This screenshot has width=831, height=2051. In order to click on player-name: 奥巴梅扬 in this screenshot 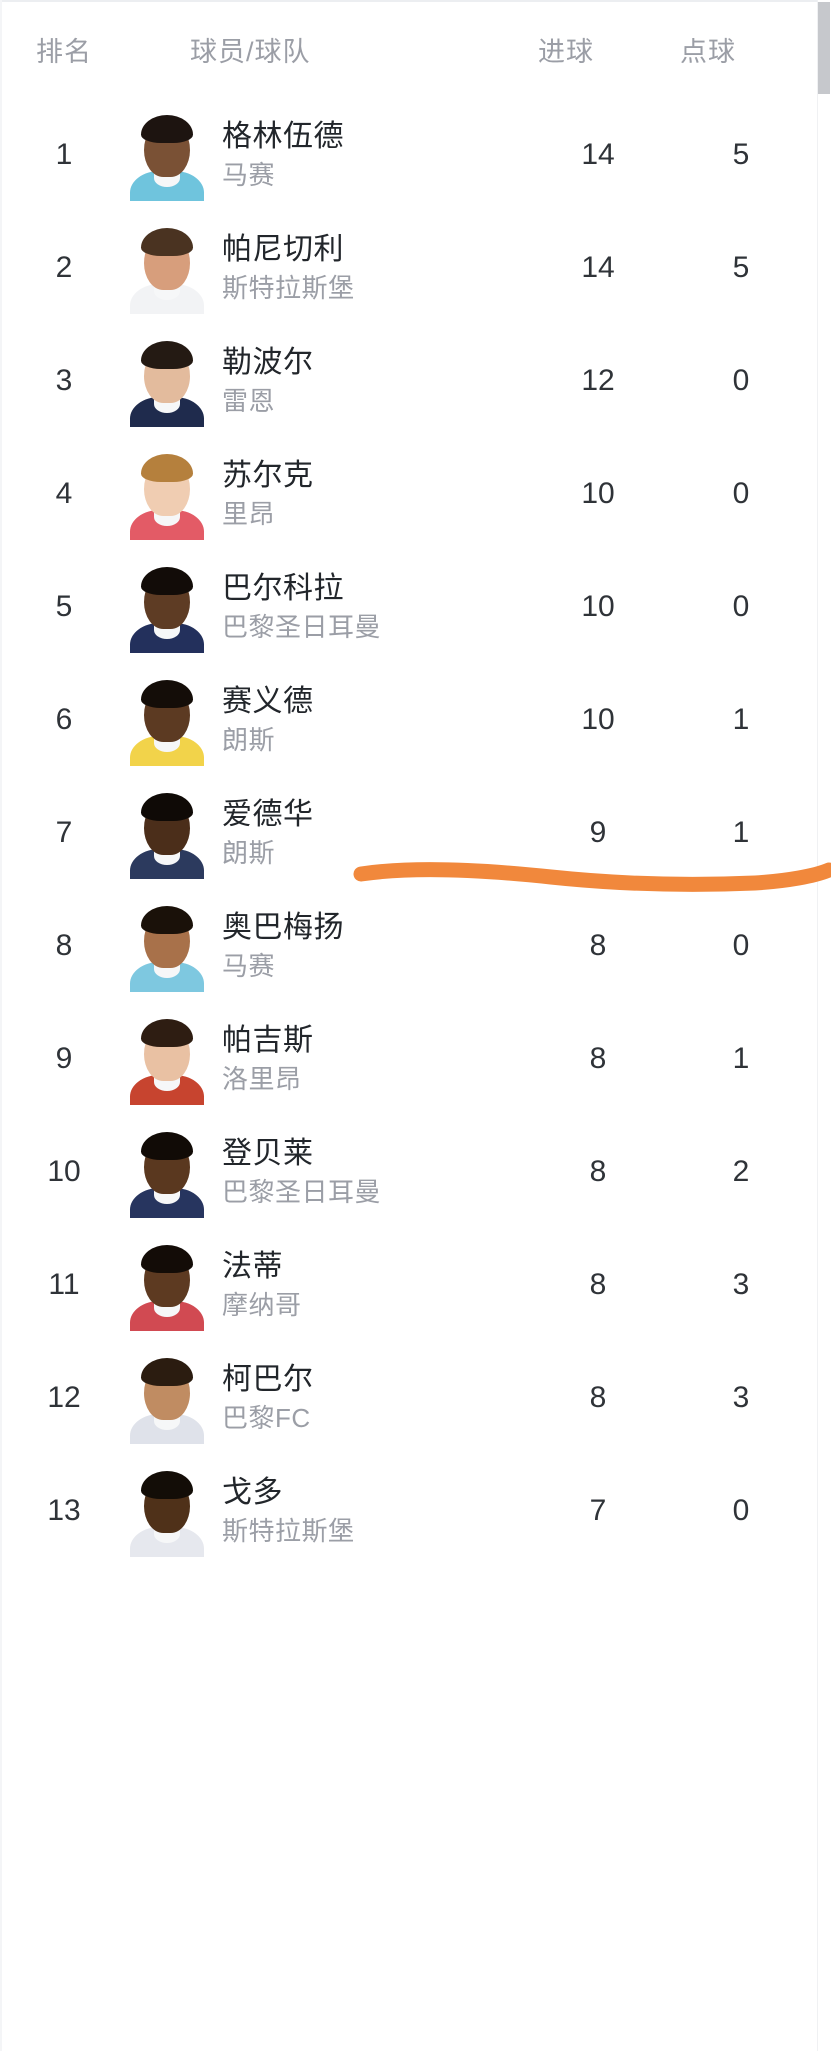, I will do `click(283, 927)`.